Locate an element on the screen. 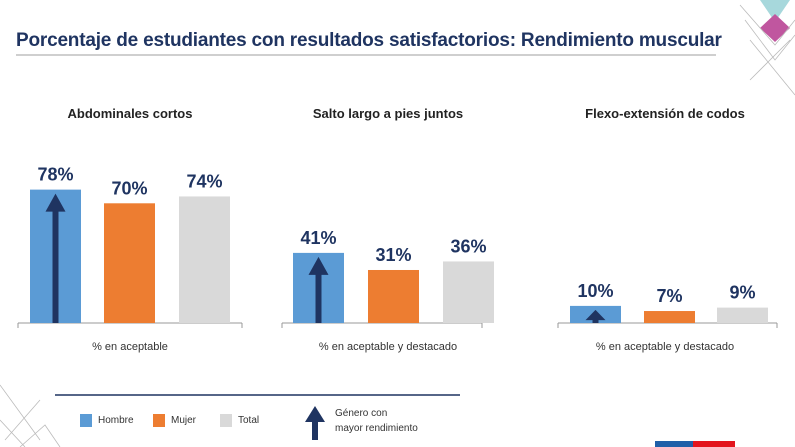 The width and height of the screenshot is (795, 447). data-label: 78% is located at coordinates (55, 175).